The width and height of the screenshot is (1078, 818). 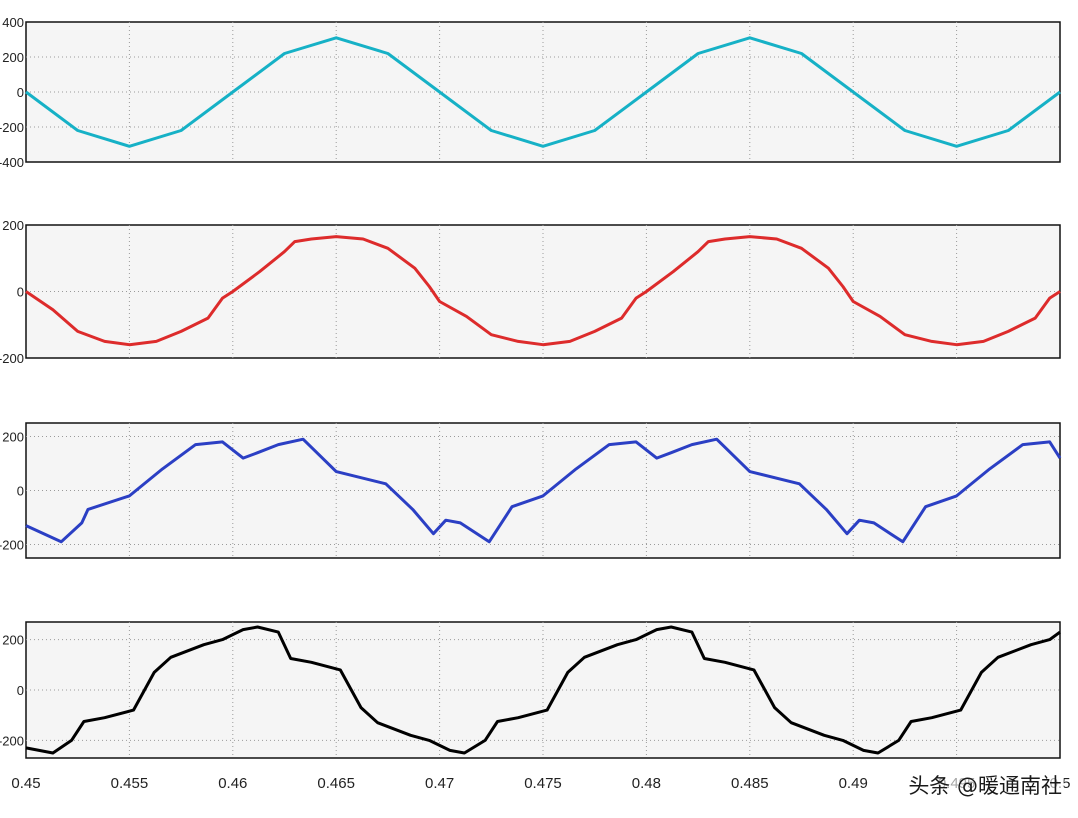 I want to click on x-tick-label: 0.46, so click(x=232, y=783).